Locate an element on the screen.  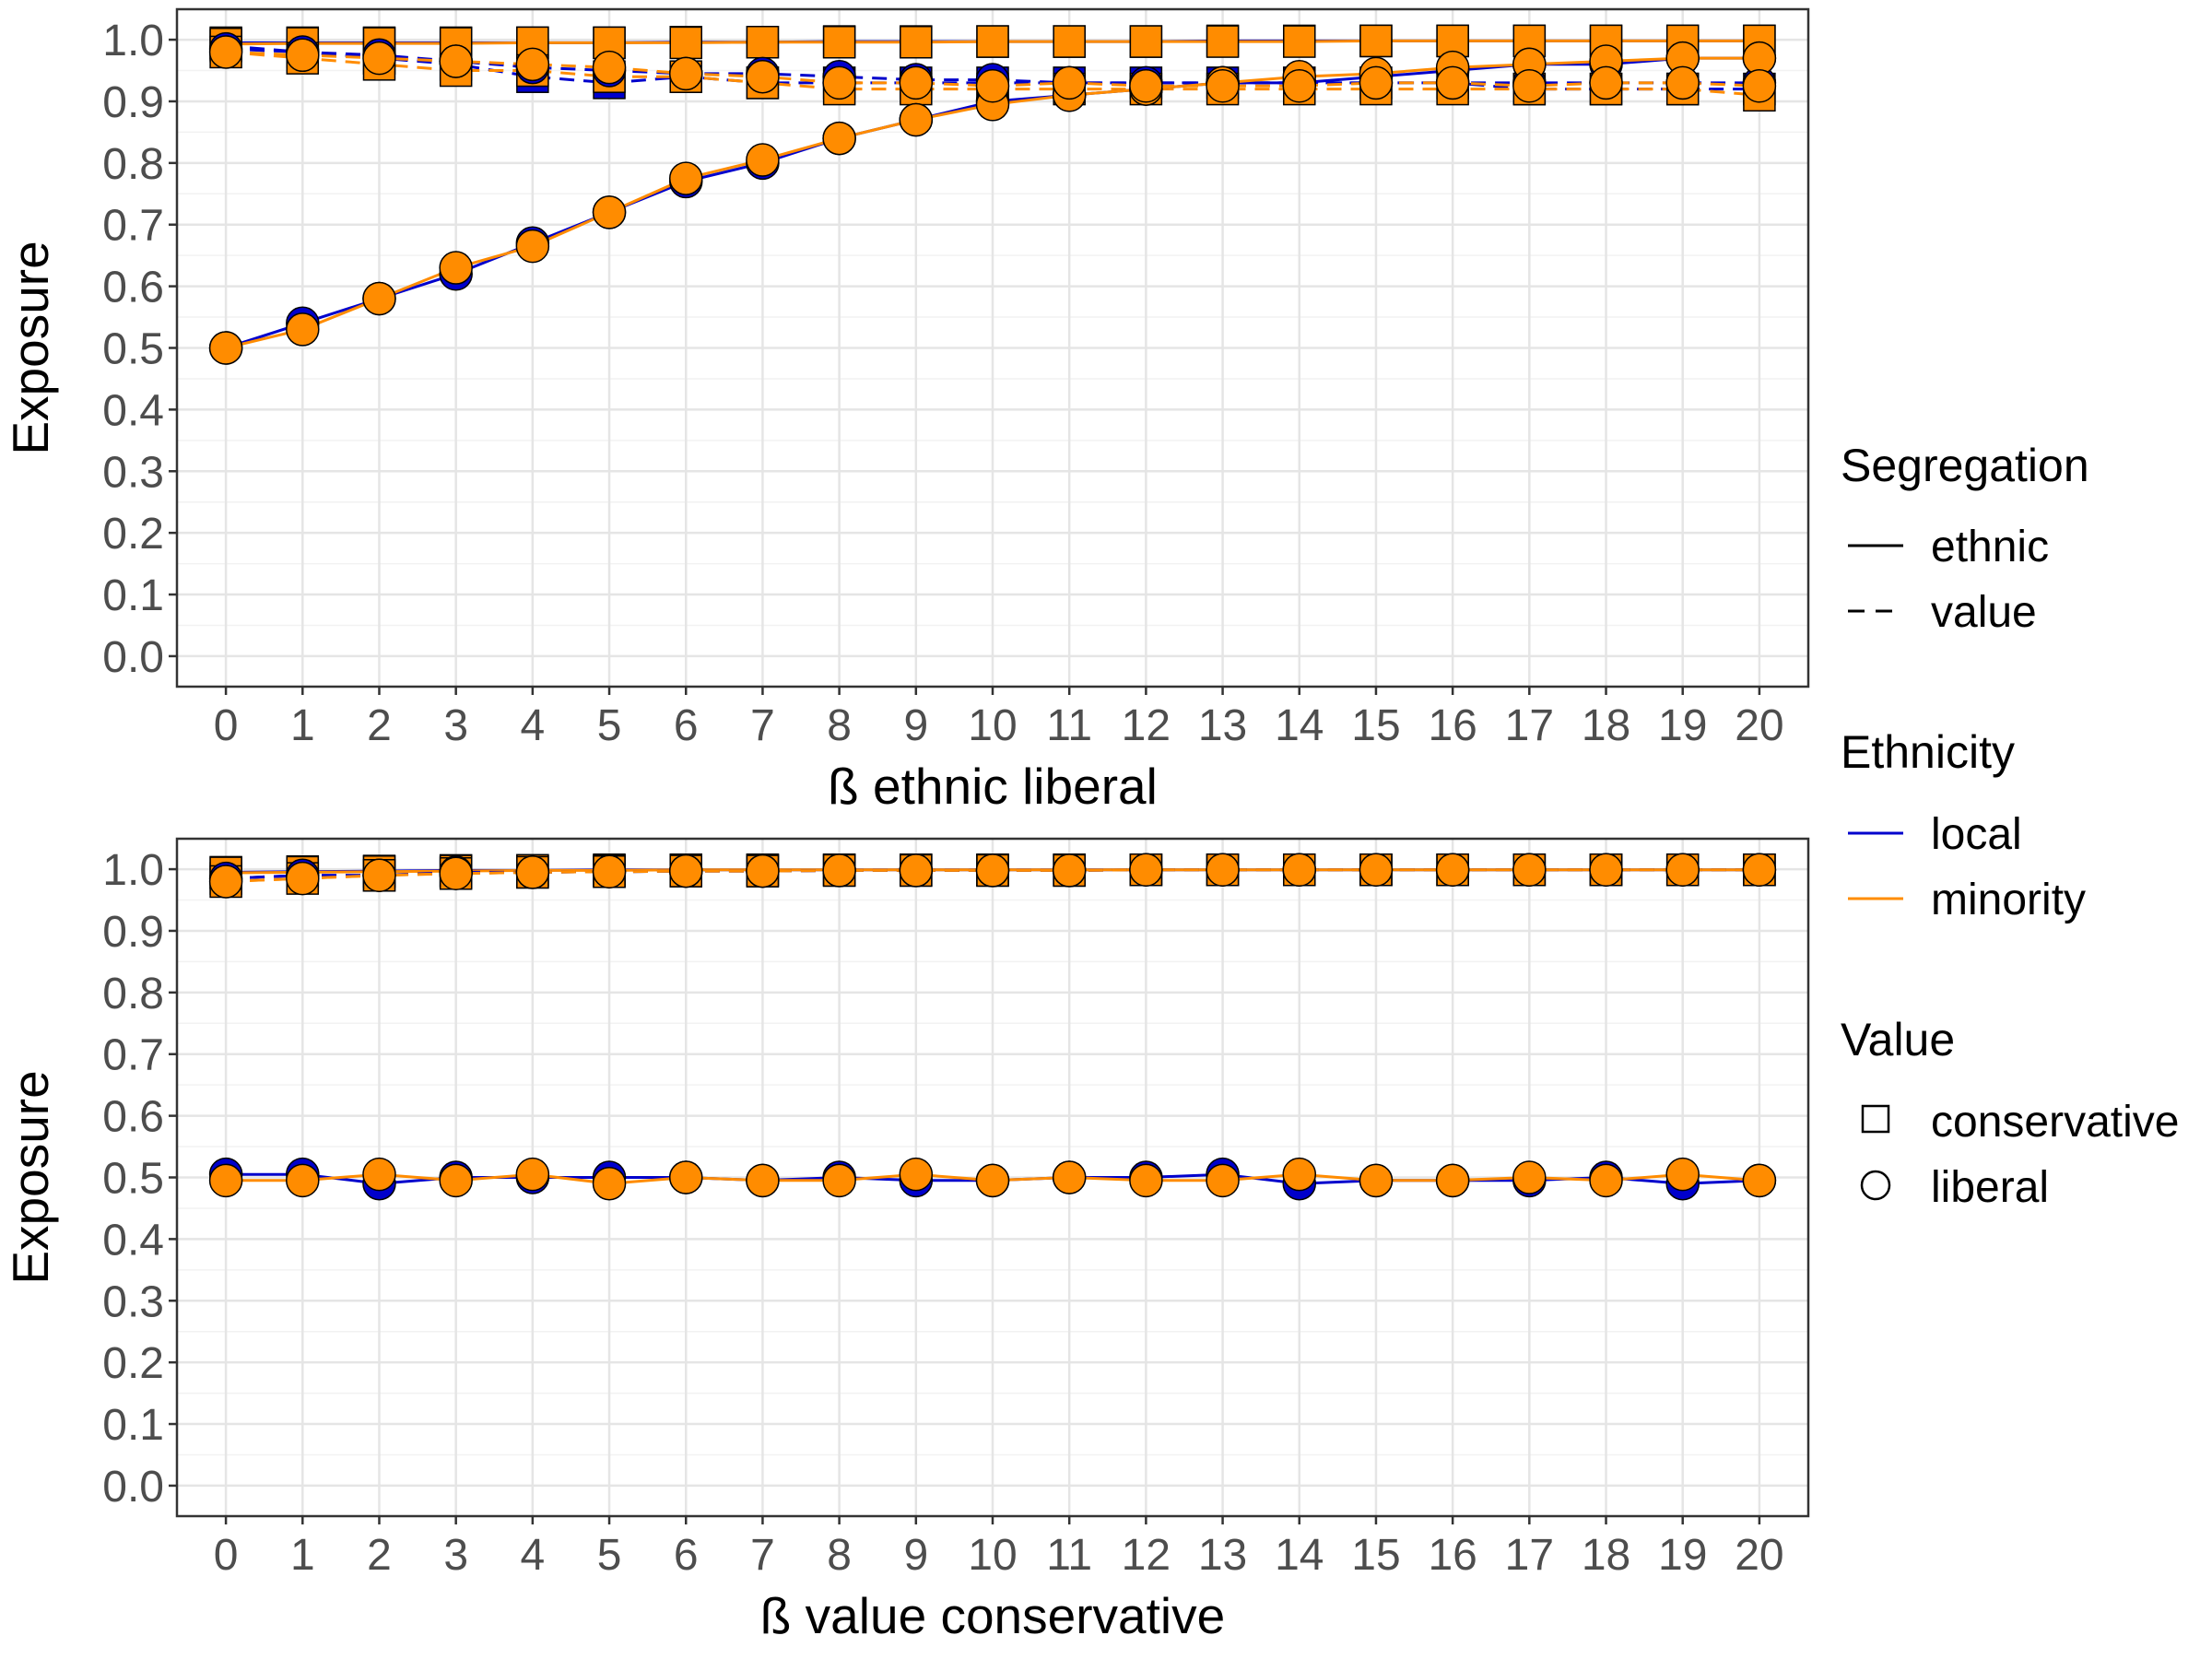
x-tick-label: 10 is located at coordinates (992, 1555).